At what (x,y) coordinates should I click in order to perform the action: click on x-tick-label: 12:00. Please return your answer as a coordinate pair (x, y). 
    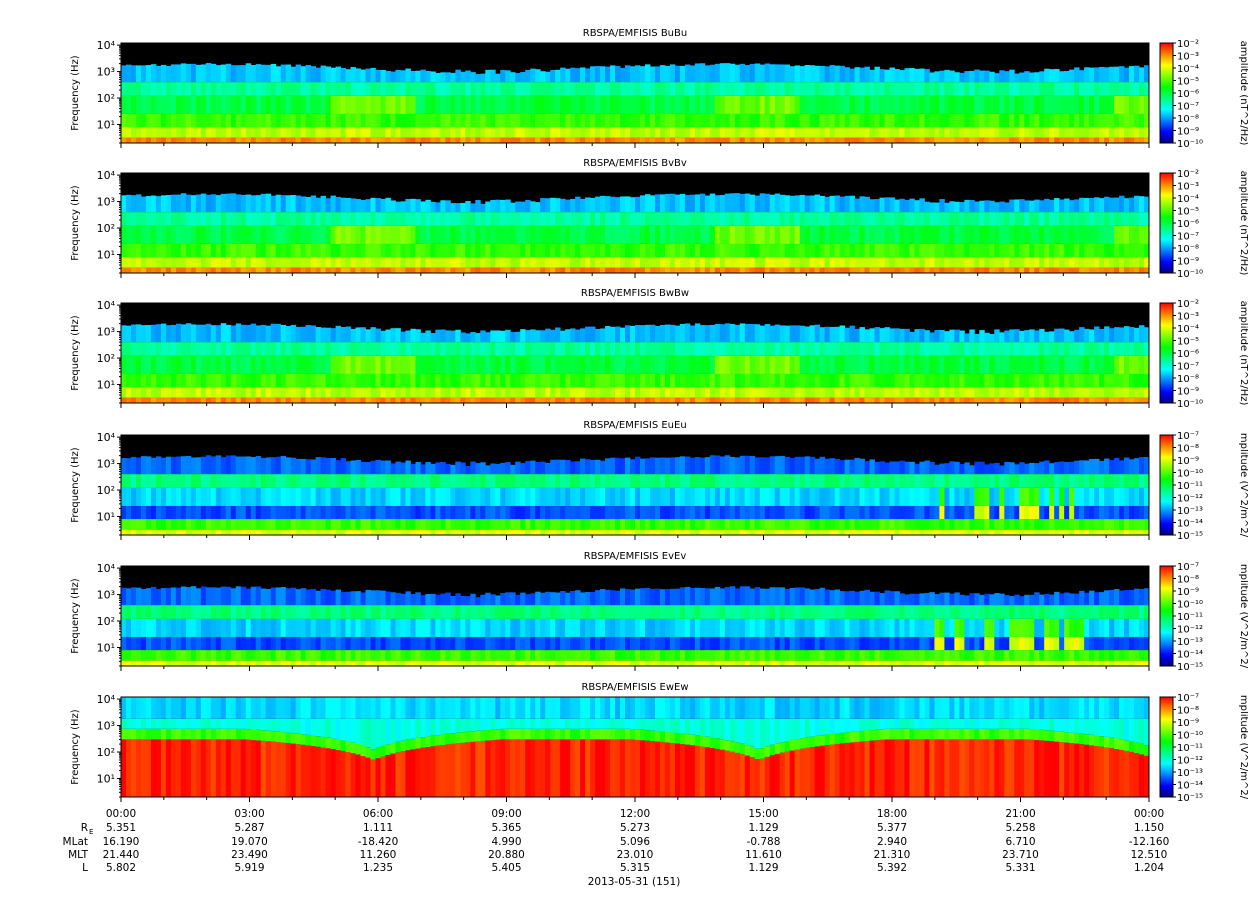
    Looking at the image, I should click on (635, 814).